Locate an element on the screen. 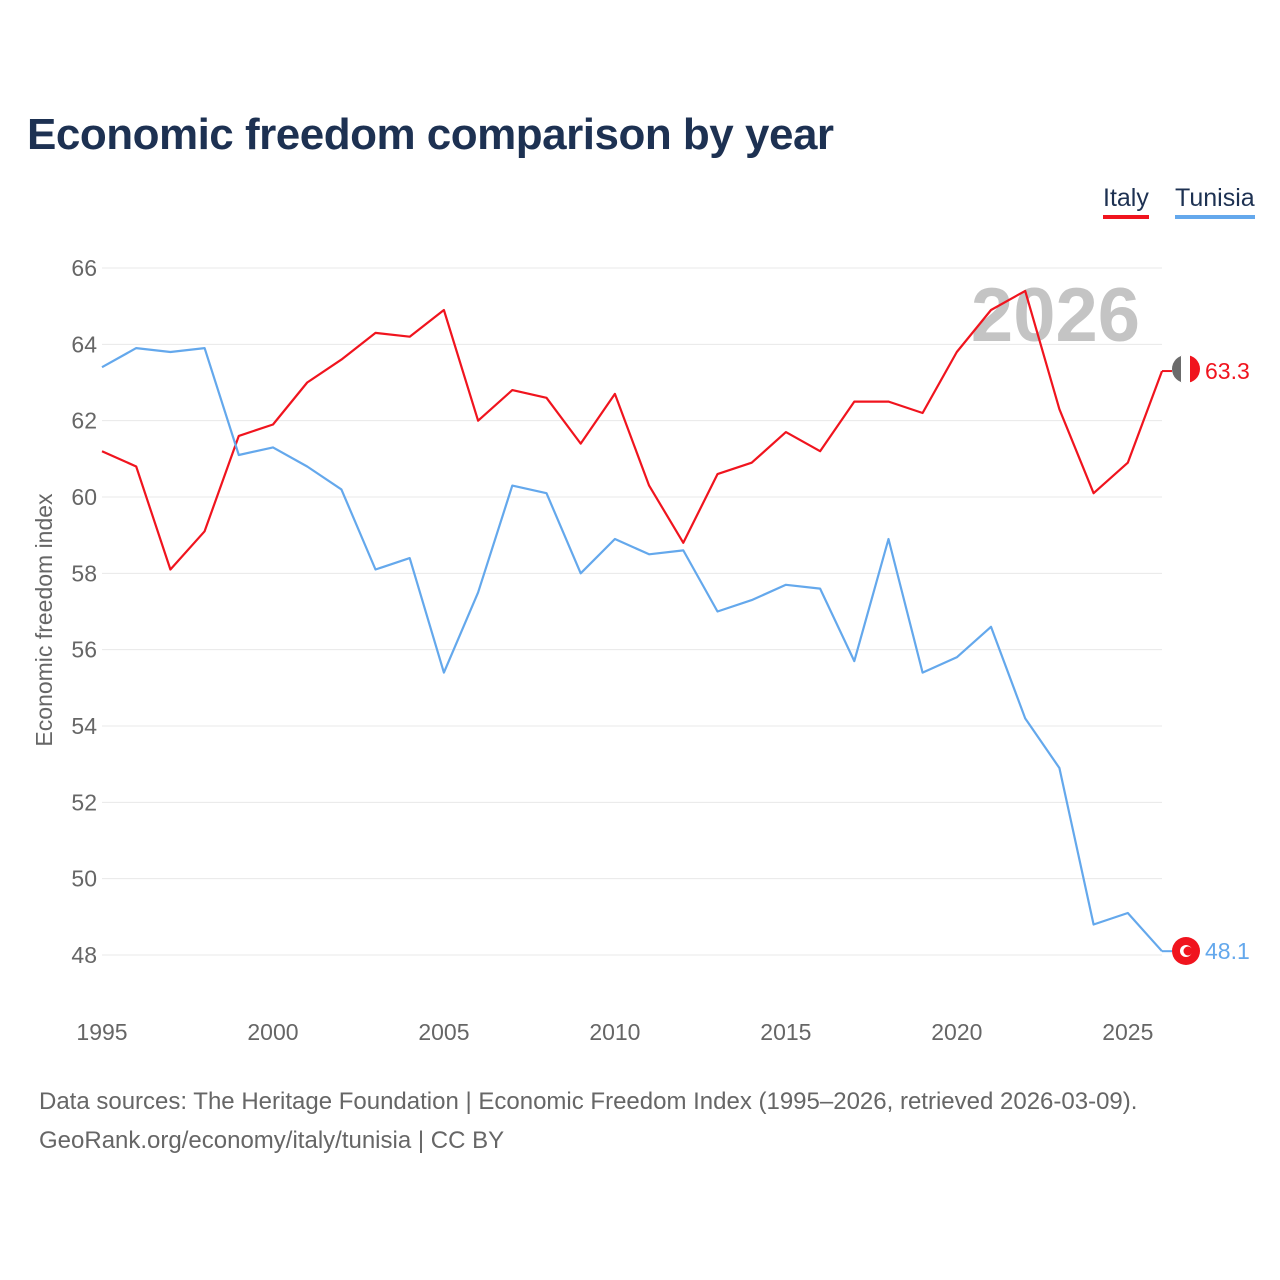 This screenshot has height=1280, width=1280. y-tick-label: 66 is located at coordinates (84, 268).